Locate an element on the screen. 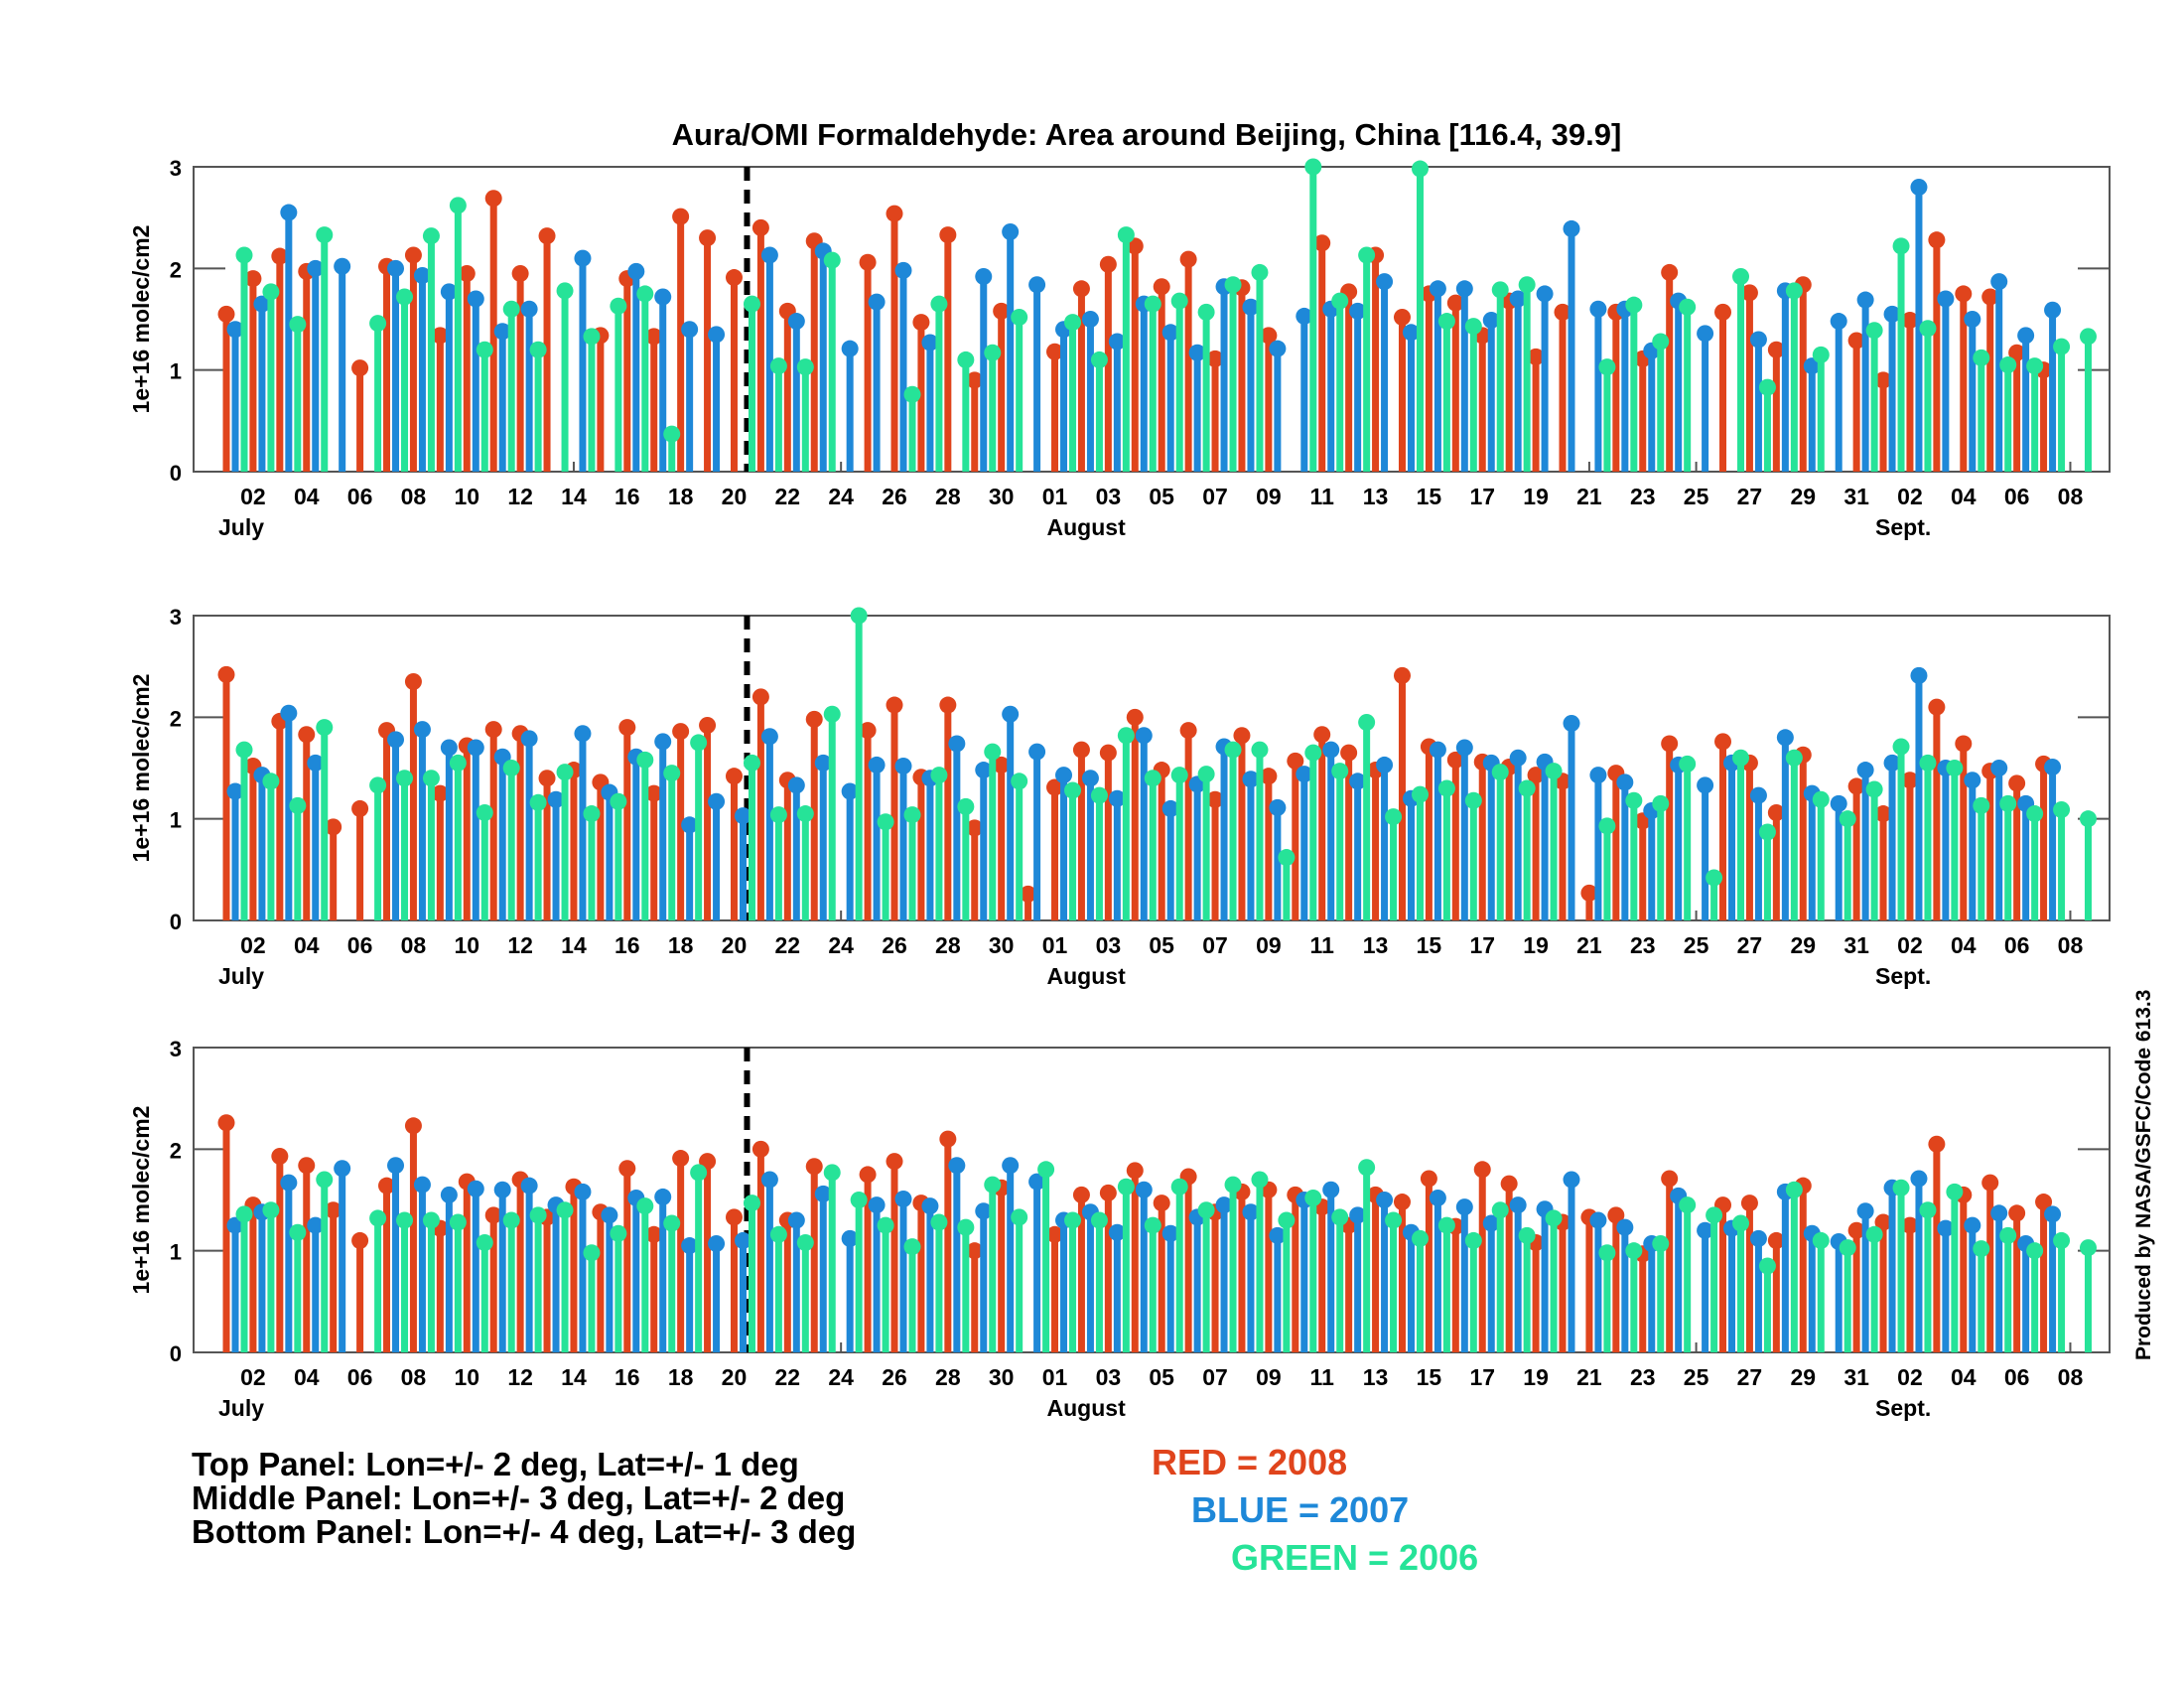 Image resolution: width=2184 pixels, height=1688 pixels. x-tick-label: 05 is located at coordinates (1161, 945).